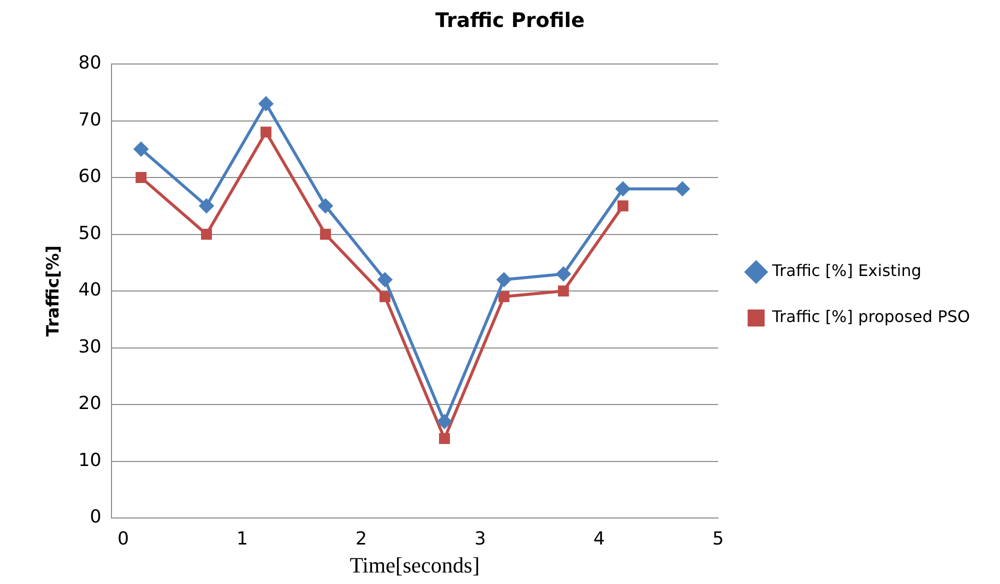  What do you see at coordinates (242, 539) in the screenshot?
I see `x-tick-label: 1` at bounding box center [242, 539].